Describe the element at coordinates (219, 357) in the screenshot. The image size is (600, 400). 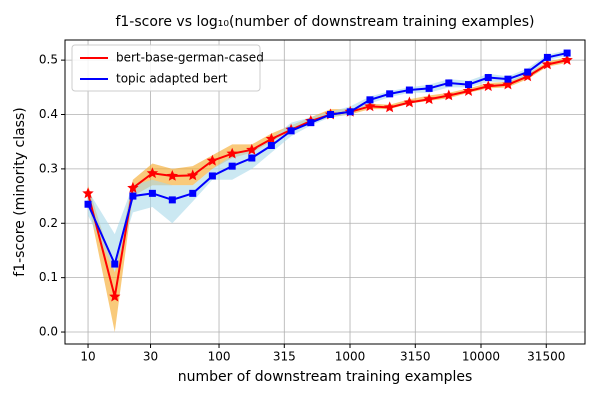
I see `x-tick-label: 100` at that location.